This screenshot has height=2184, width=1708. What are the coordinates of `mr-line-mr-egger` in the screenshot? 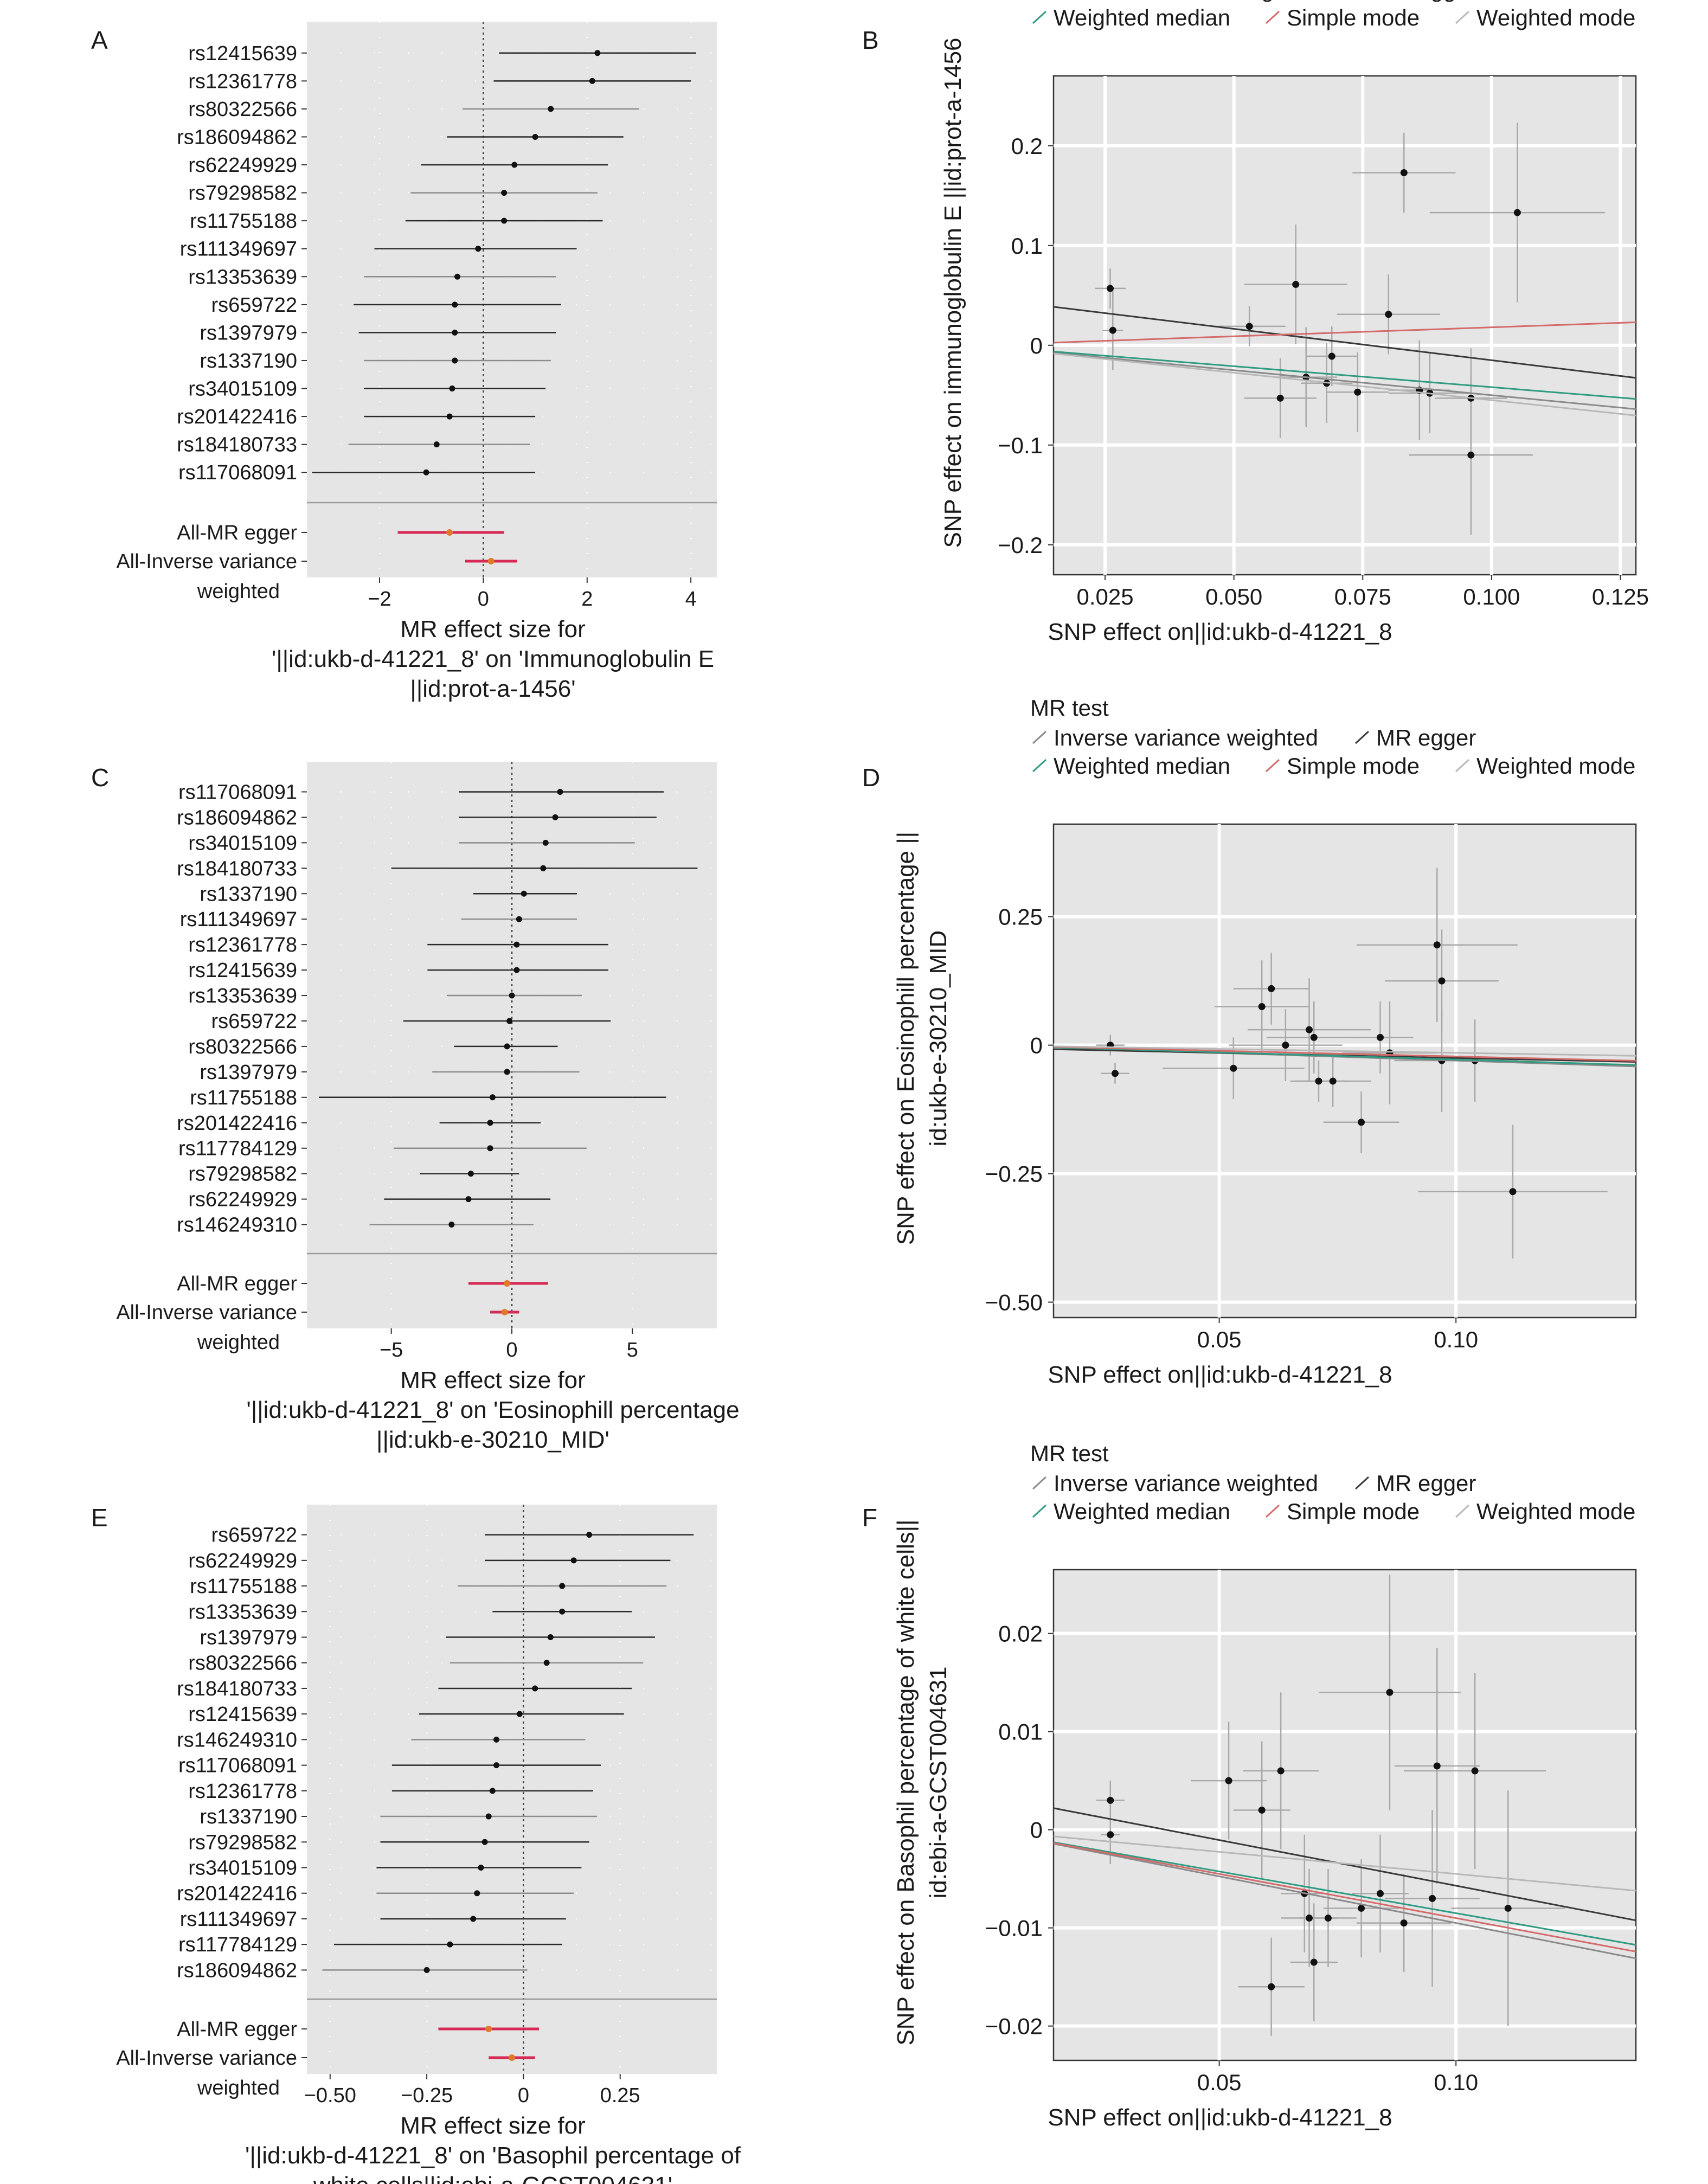 It's located at (1344, 342).